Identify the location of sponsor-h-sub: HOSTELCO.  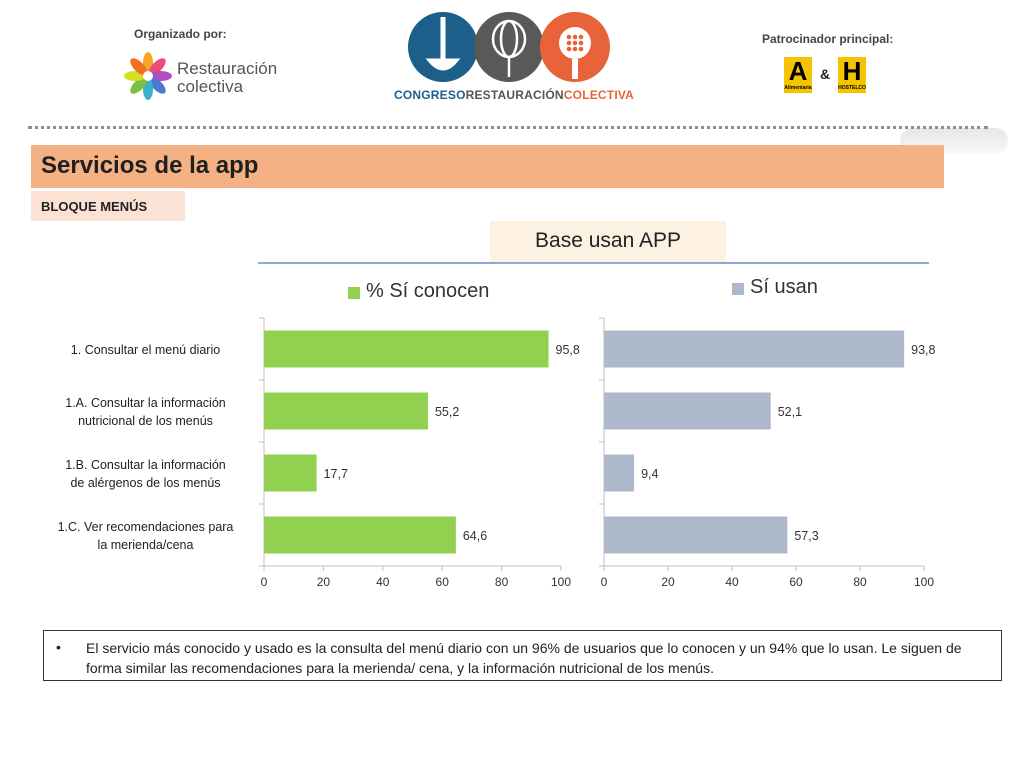
(852, 88).